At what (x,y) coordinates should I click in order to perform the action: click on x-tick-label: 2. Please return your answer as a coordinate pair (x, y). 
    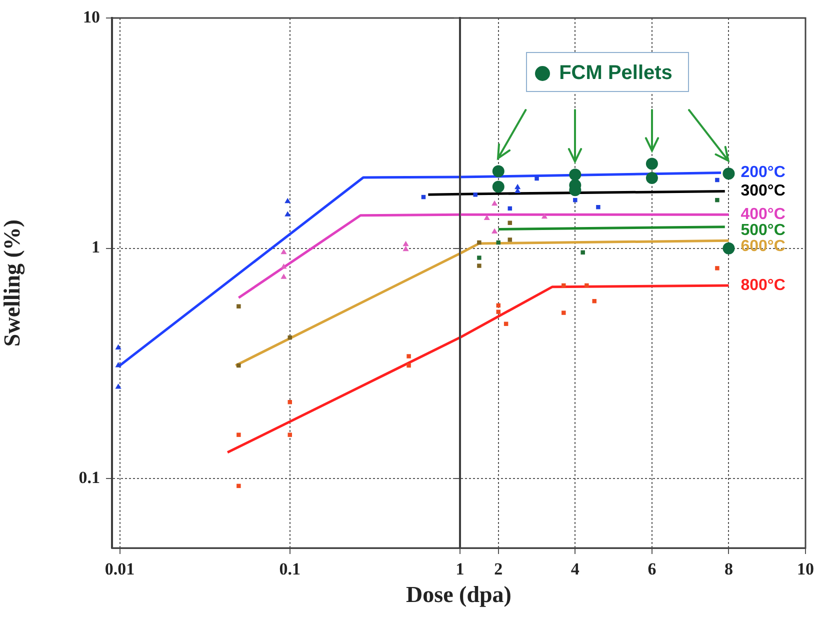
    Looking at the image, I should click on (498, 569).